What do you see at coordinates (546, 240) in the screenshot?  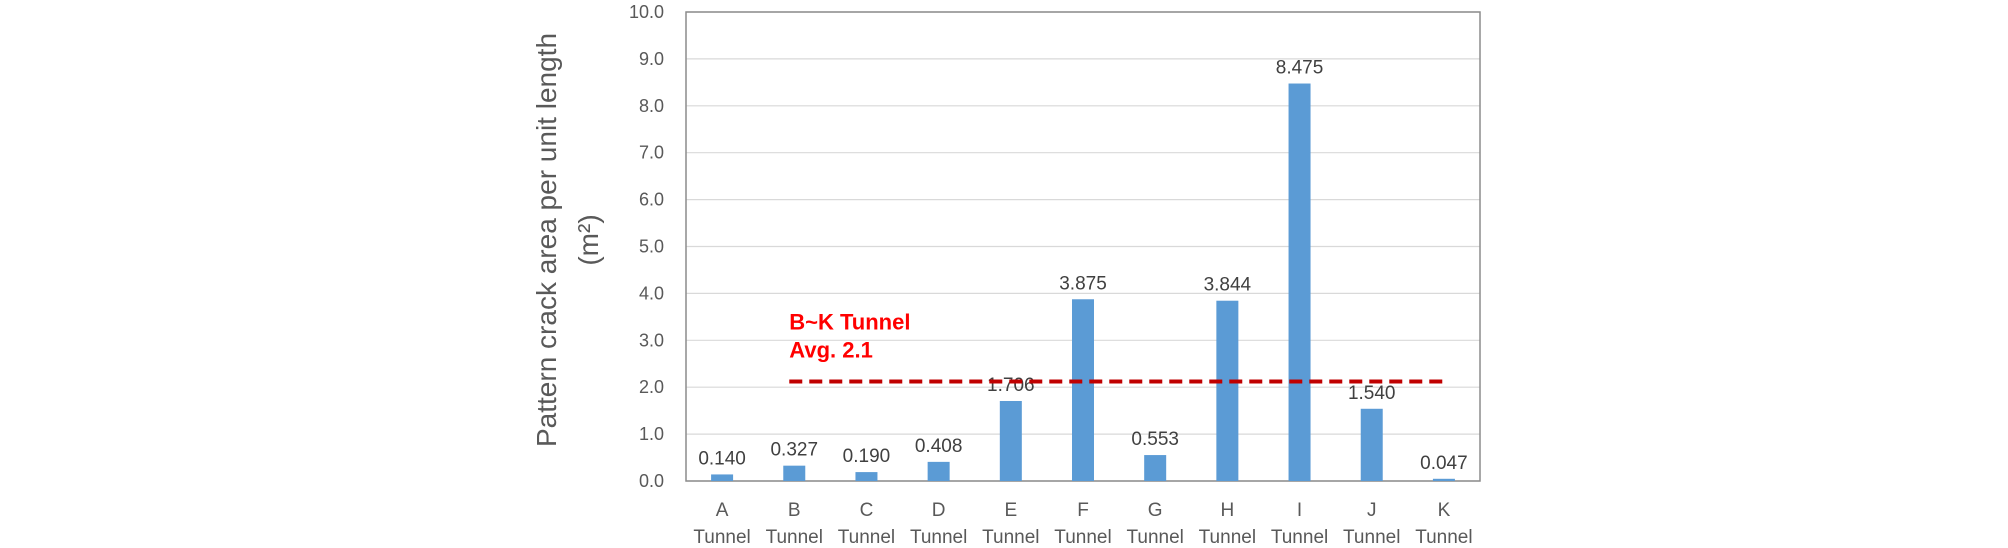 I see `y-axis-label-line1: Pattern crack area per unit length` at bounding box center [546, 240].